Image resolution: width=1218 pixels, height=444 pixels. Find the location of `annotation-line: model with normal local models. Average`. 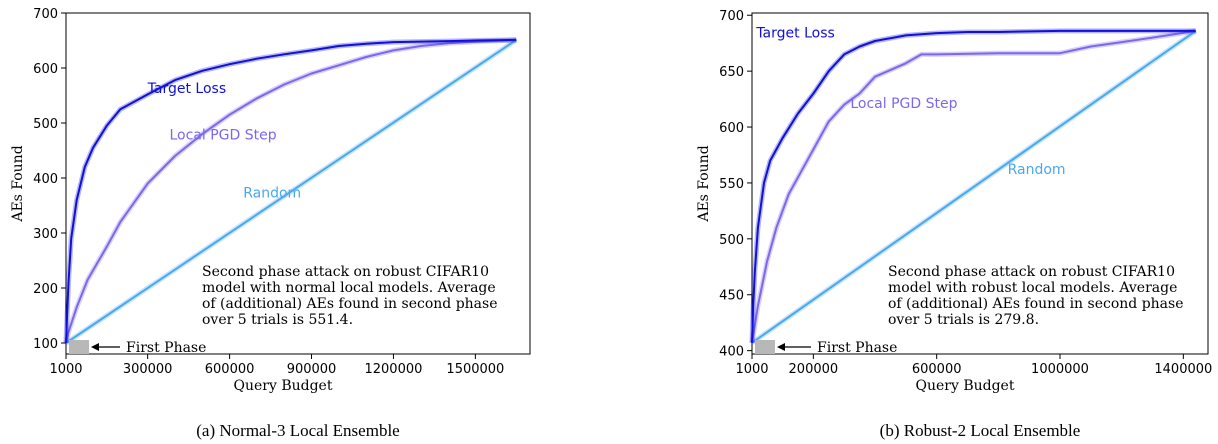

annotation-line: model with normal local models. Average is located at coordinates (349, 288).